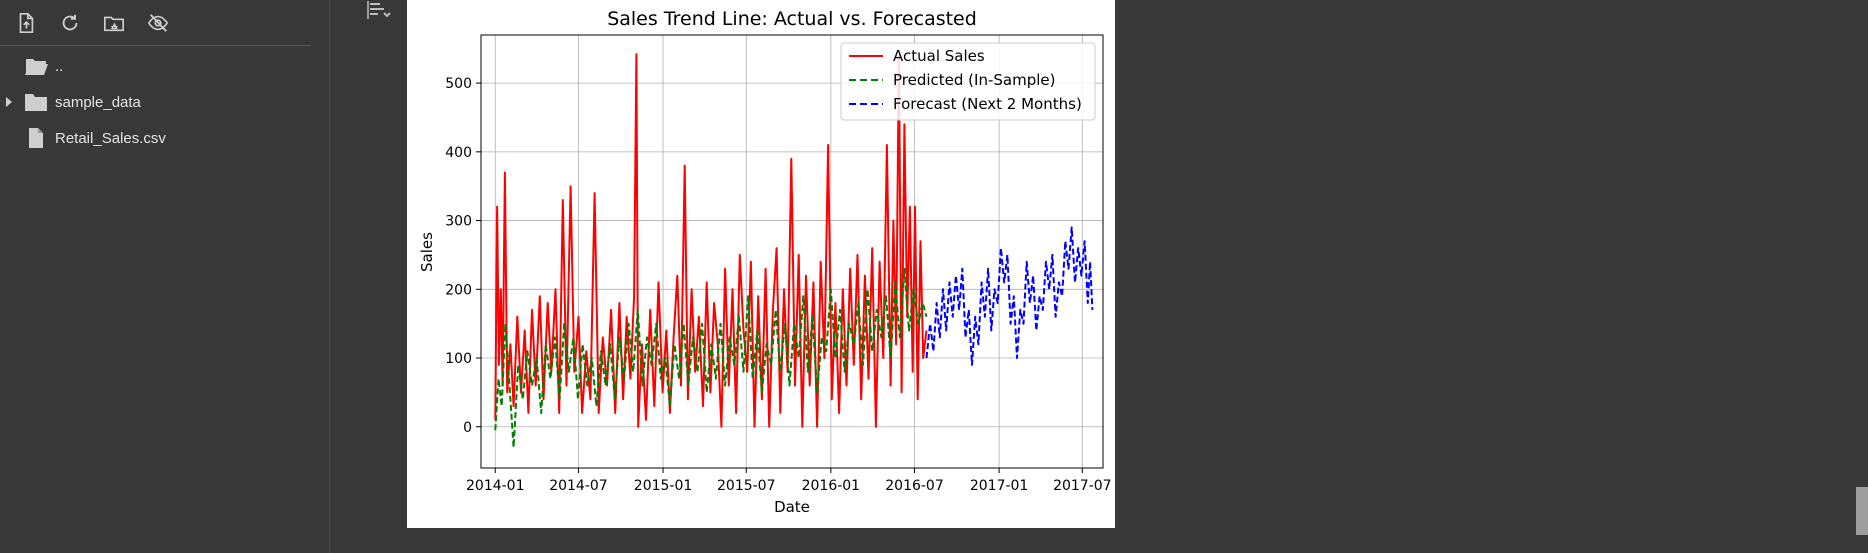 This screenshot has width=1868, height=553. I want to click on y-tick-label: 0, so click(467, 428).